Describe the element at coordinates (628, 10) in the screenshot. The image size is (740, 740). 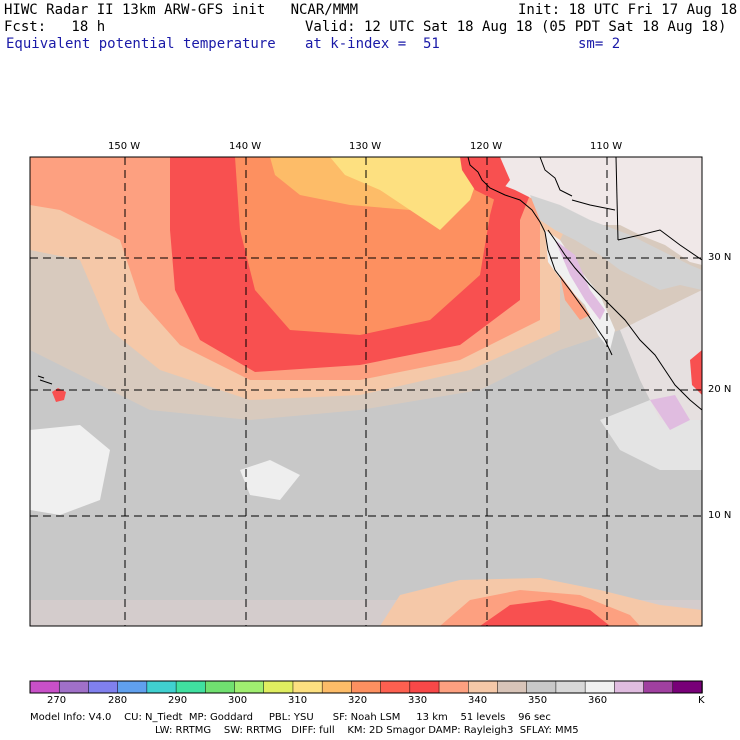
I see `init-time: Init: 18 UTC Fri 17 Aug 18` at that location.